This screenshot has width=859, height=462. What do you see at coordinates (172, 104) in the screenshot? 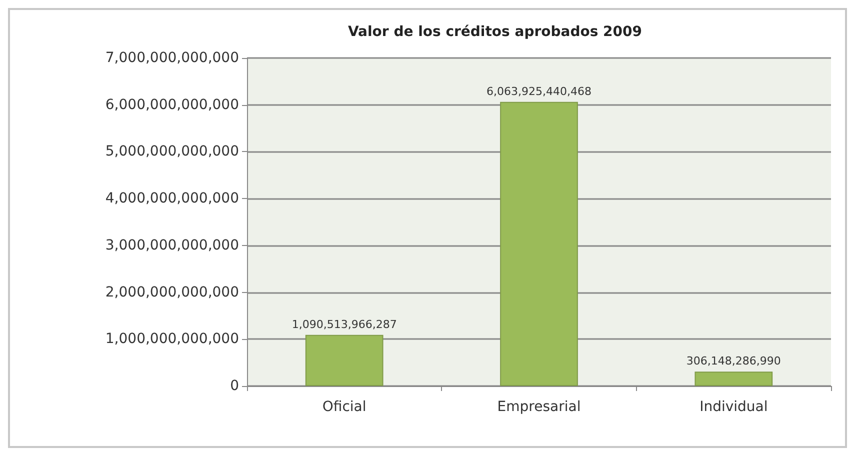
I see `y-tick-label: 6,000,000,000,000` at bounding box center [172, 104].